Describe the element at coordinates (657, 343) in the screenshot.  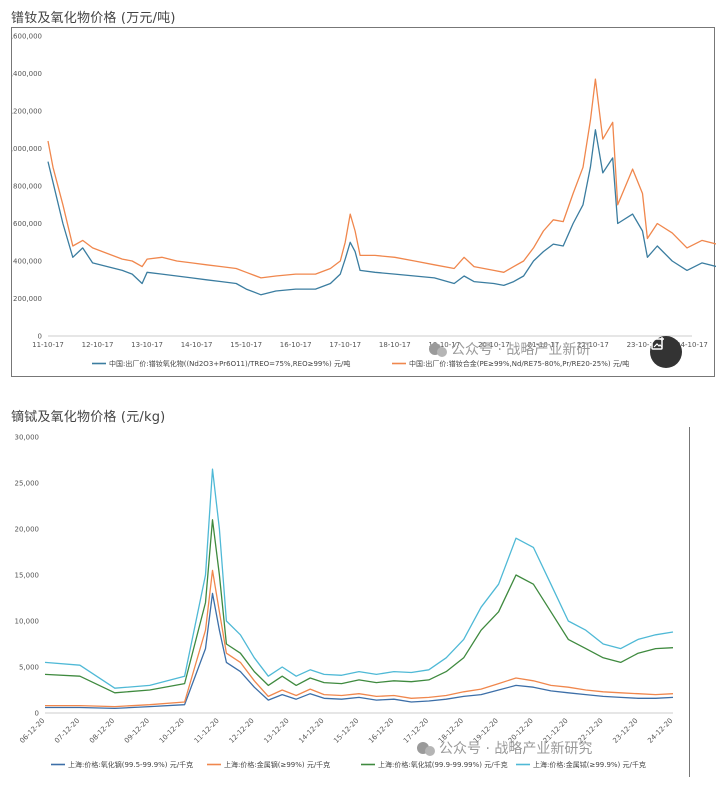
I see `image-edit-glyph` at that location.